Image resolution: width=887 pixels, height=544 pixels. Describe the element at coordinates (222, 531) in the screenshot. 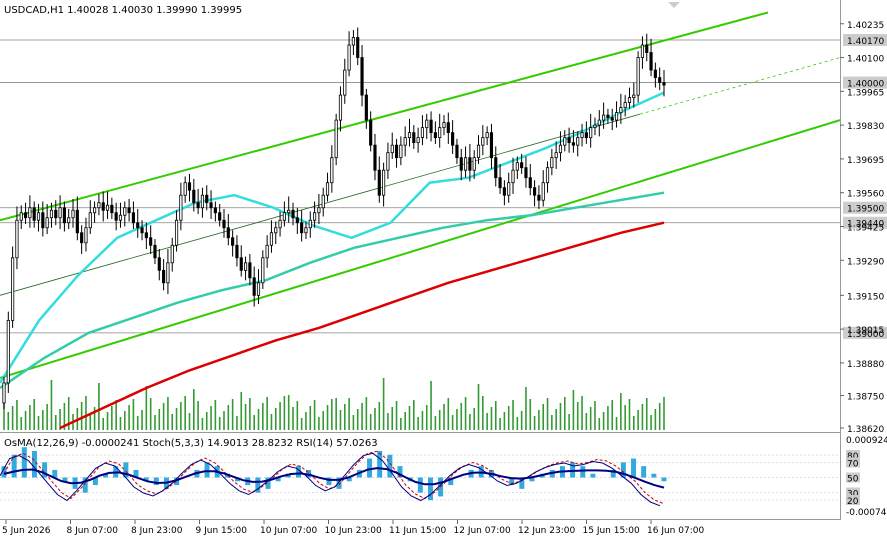

I see `x-tick-label: 9 Jun 15:00` at that location.